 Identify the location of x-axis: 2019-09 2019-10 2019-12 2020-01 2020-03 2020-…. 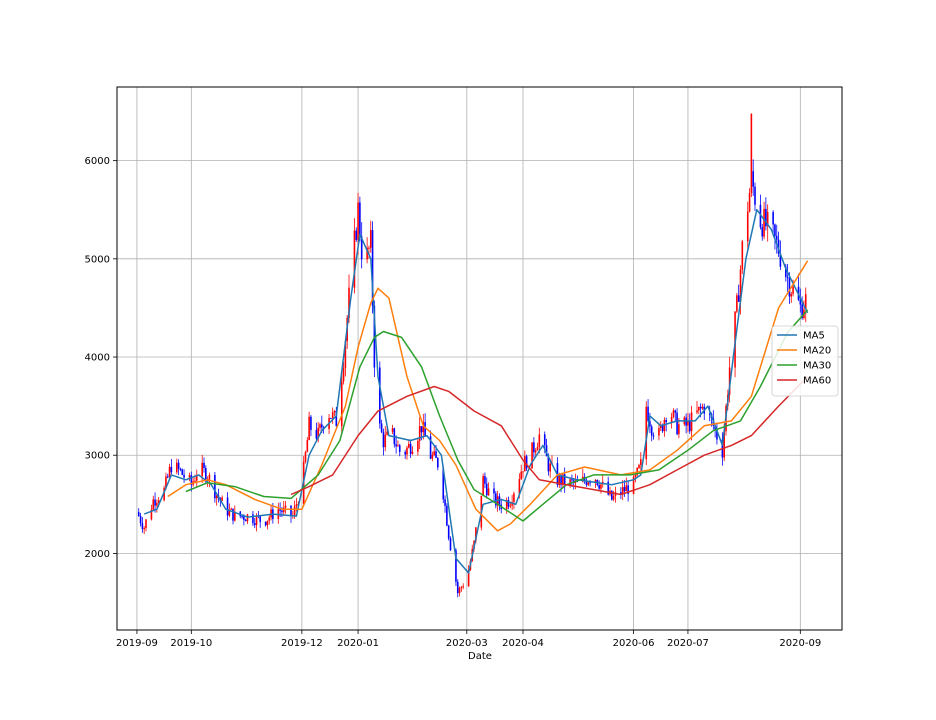
(468, 639).